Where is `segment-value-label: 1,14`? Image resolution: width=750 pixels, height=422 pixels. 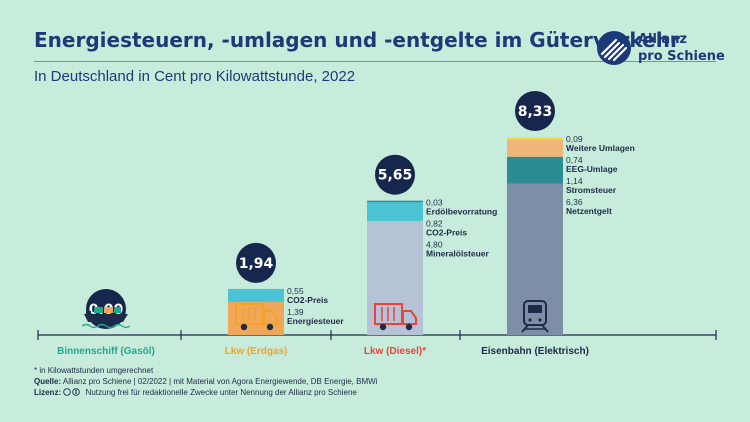 segment-value-label: 1,14 is located at coordinates (574, 181).